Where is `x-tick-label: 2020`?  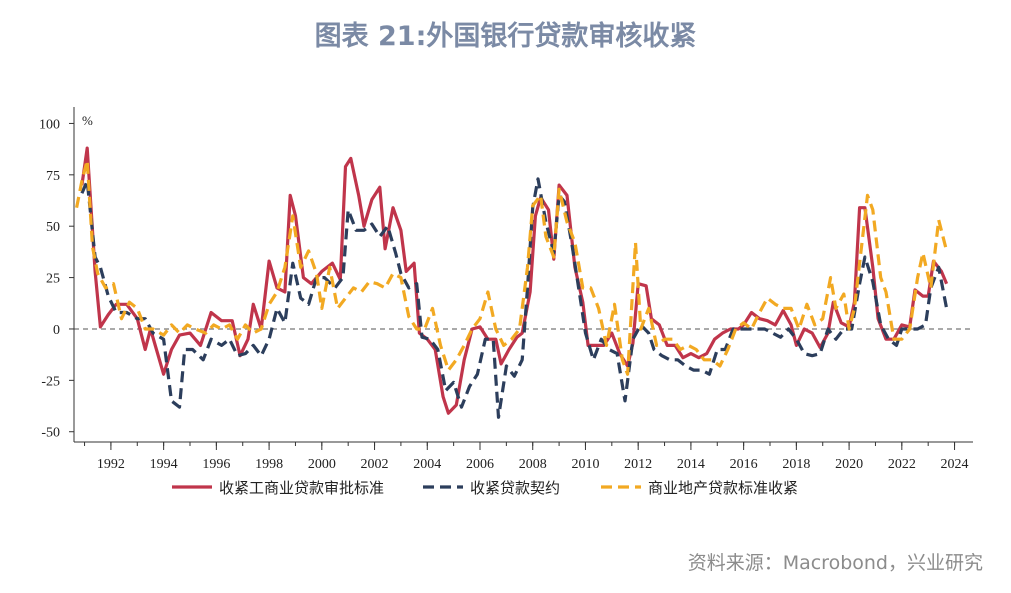
x-tick-label: 2020 is located at coordinates (849, 464).